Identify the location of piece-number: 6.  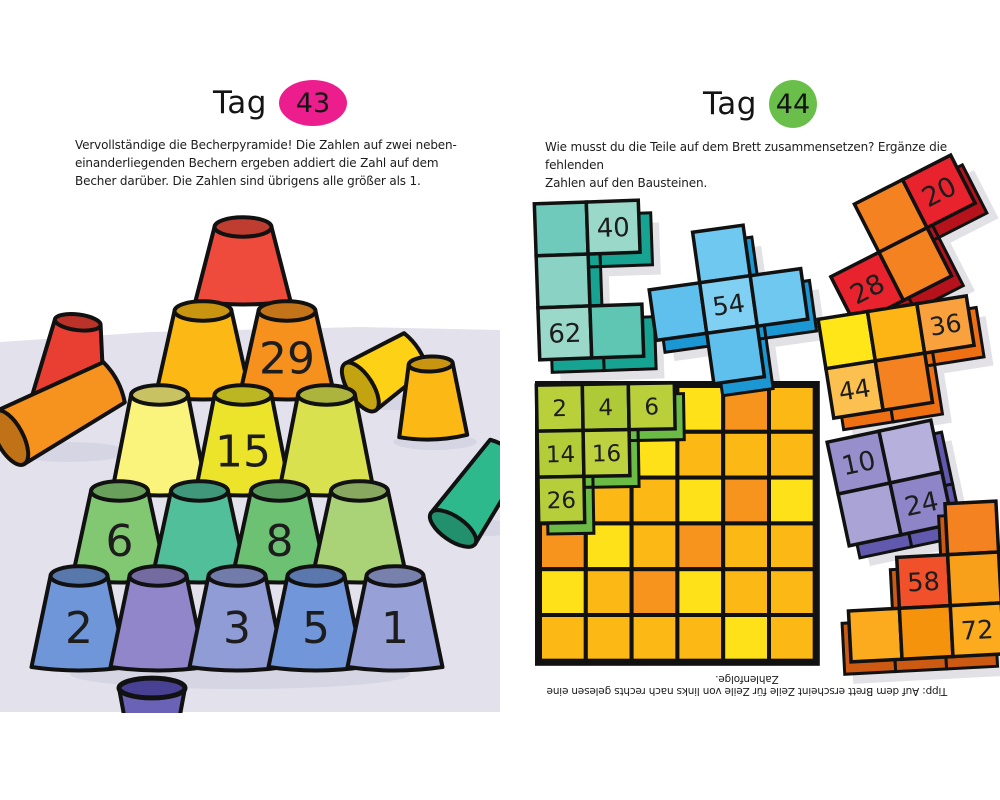
(651, 407).